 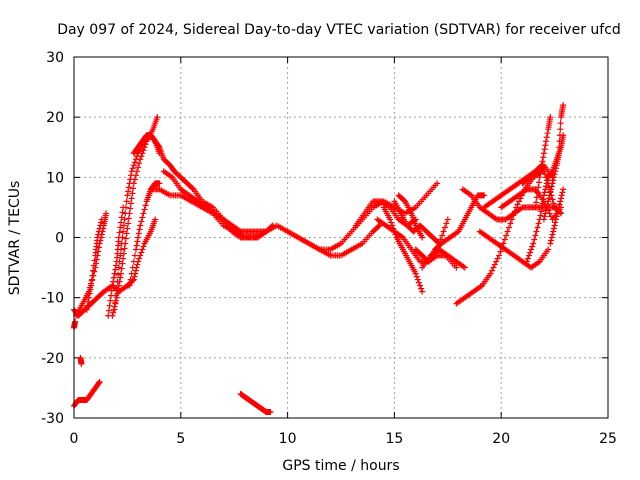 I want to click on y-tick-label: 30, so click(x=55, y=58).